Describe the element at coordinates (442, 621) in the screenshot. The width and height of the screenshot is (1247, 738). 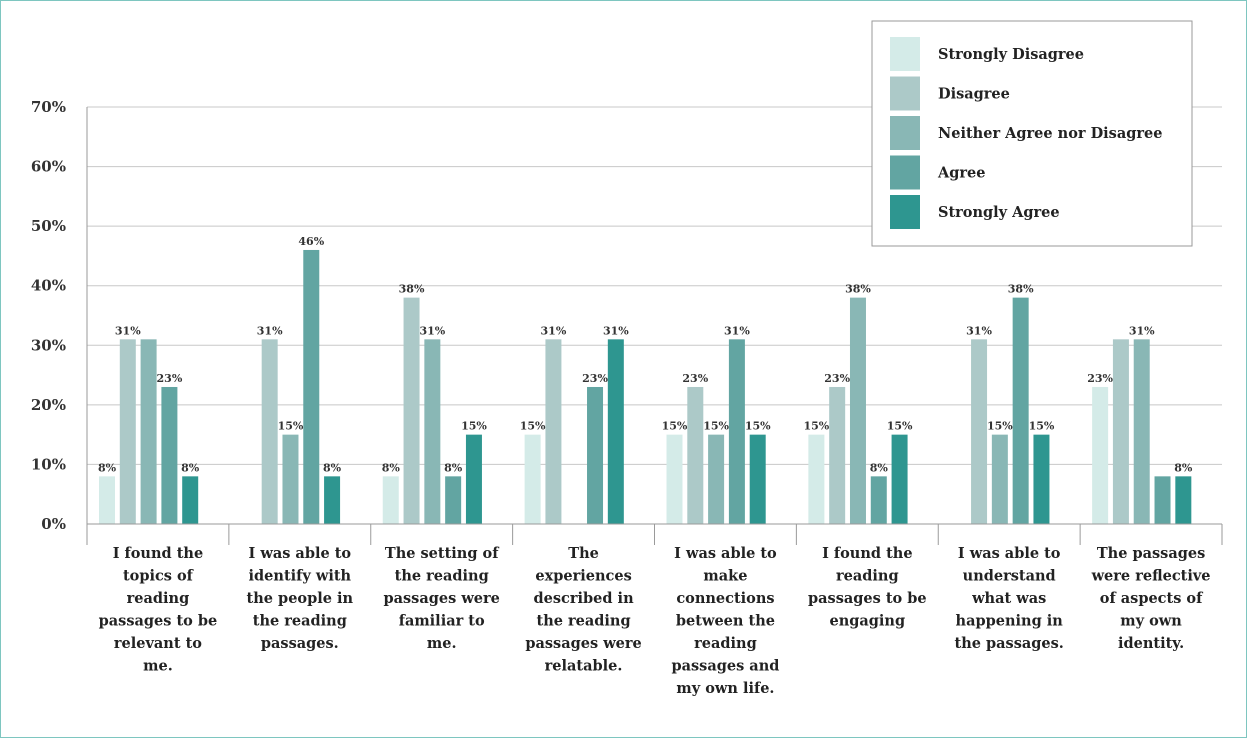
I see `category-label-line: familiar to` at that location.